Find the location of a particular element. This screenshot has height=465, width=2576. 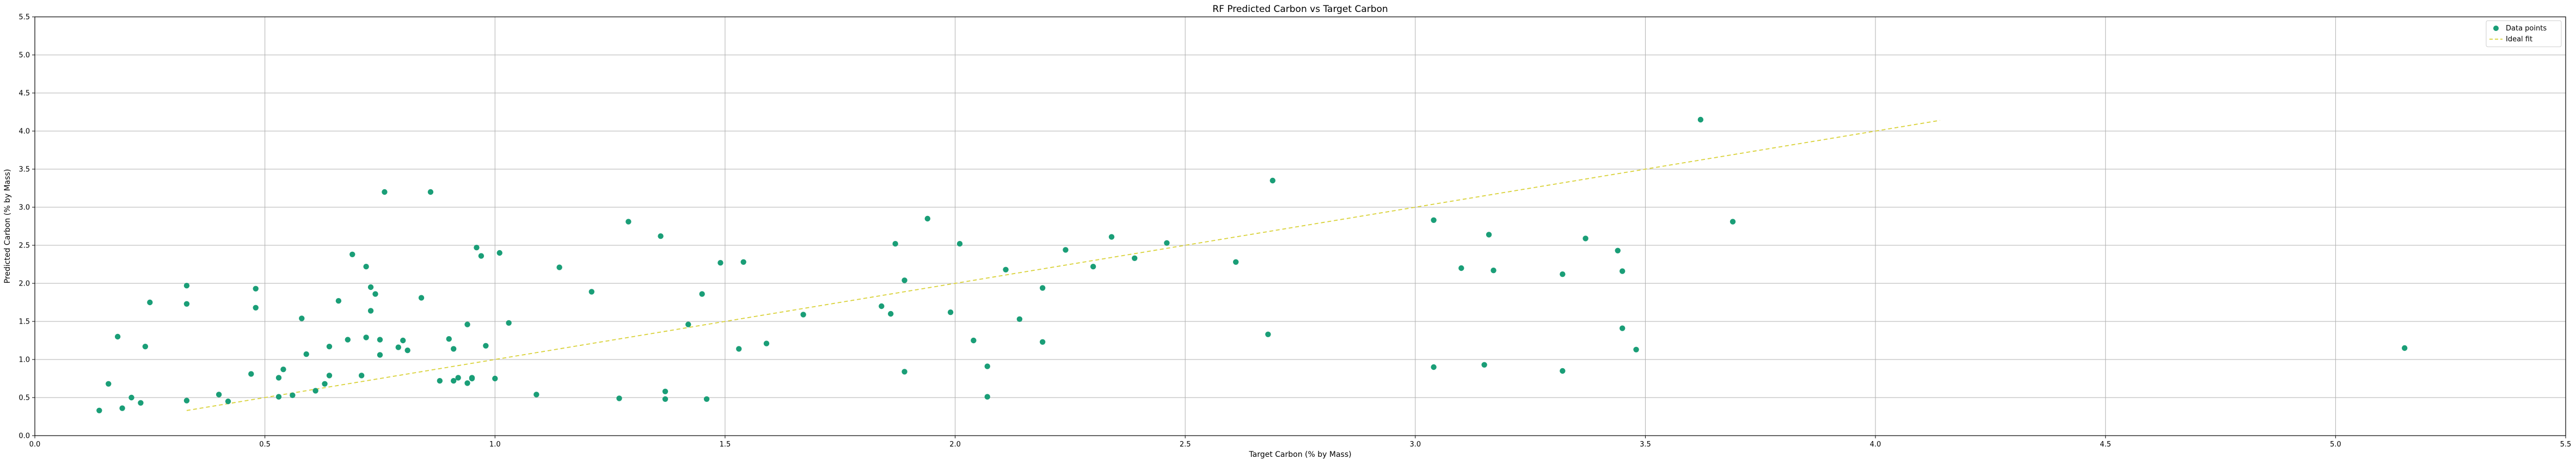

y-tick-label: 2.5 is located at coordinates (24, 246).